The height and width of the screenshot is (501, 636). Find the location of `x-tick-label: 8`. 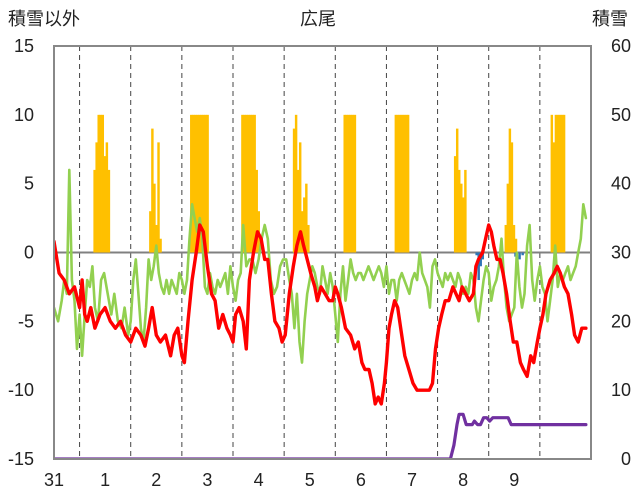

x-tick-label: 8 is located at coordinates (463, 480).